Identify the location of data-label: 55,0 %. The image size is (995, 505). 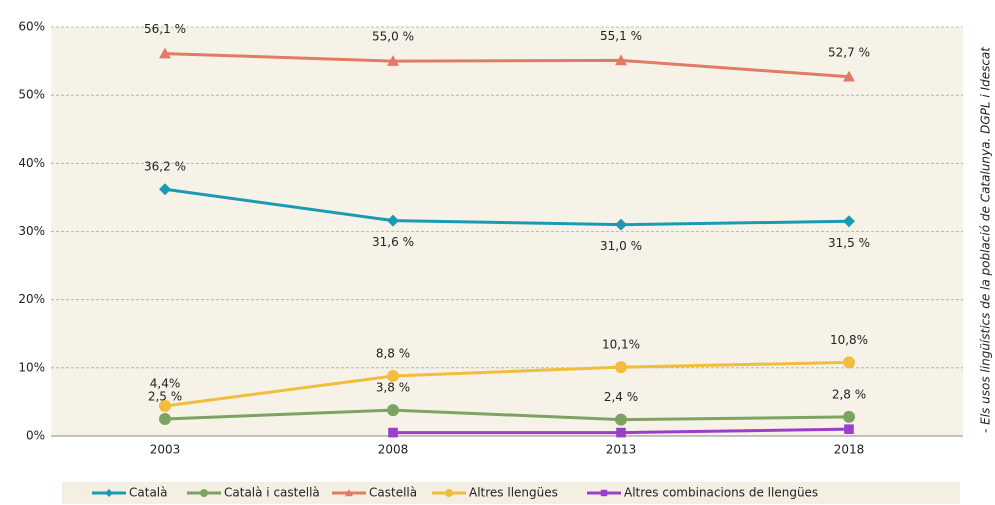
(393, 37).